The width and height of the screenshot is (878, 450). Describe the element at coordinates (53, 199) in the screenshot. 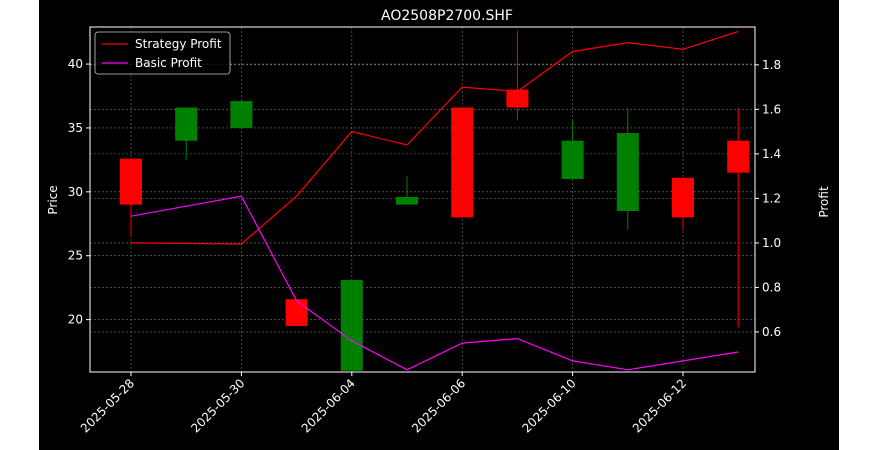

I see `y-axis-left-label: Price` at that location.